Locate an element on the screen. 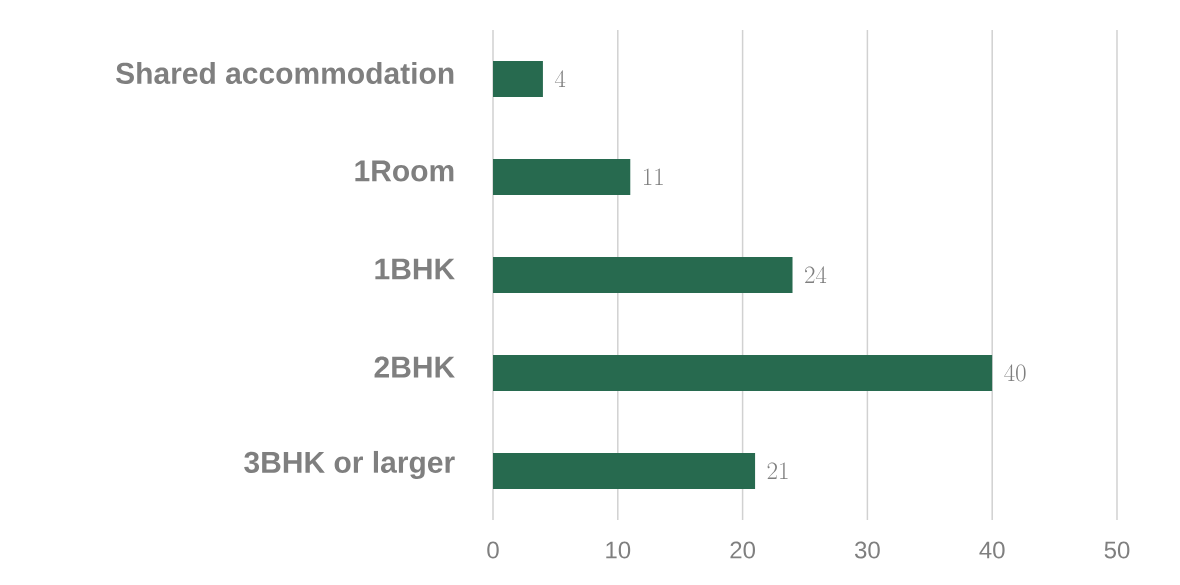 This screenshot has height=585, width=1180. y-tick-label: Shared accommodation is located at coordinates (284, 73).